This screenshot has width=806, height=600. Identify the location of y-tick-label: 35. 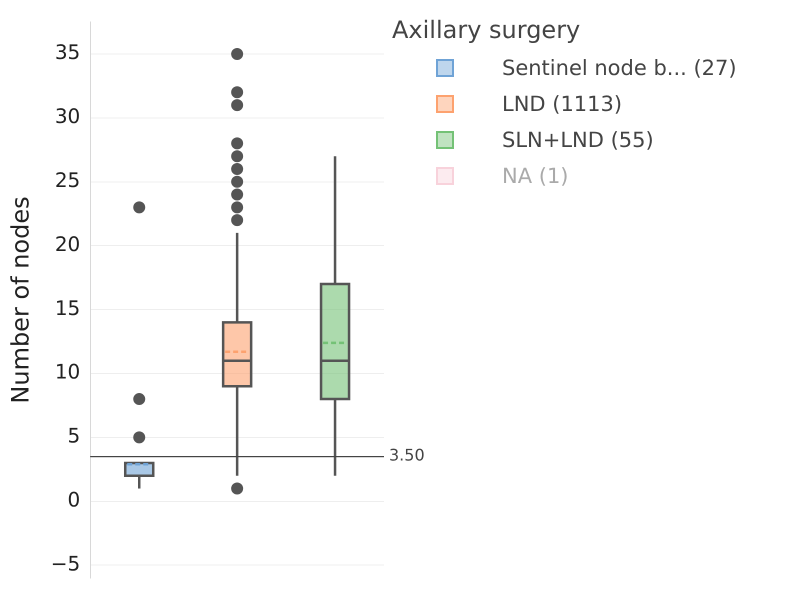
(67, 52).